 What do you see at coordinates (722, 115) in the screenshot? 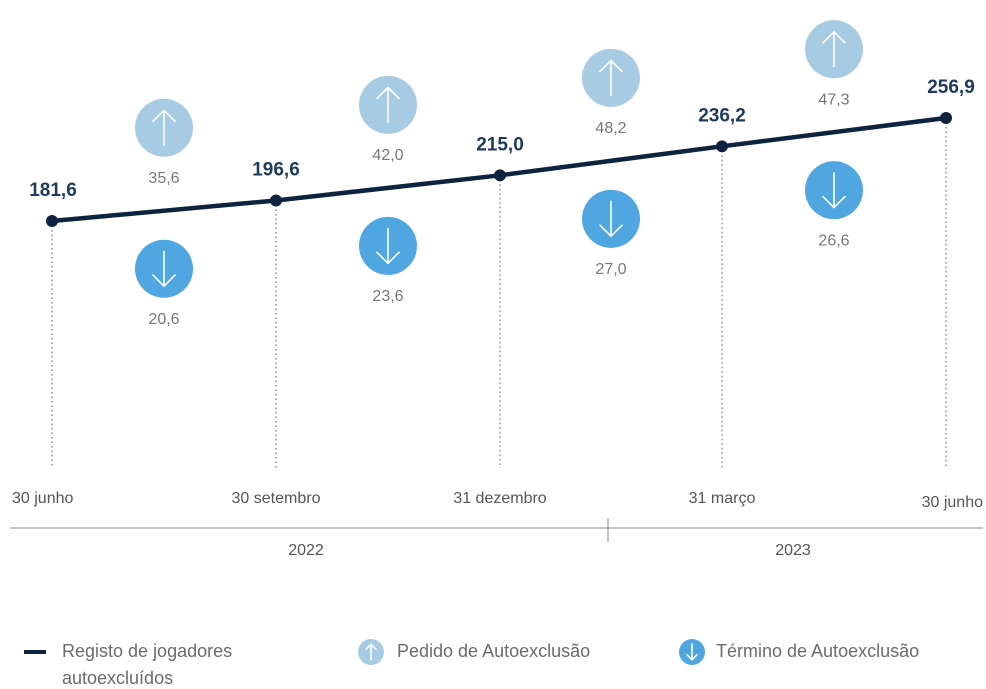
I see `value-label: 236,2` at bounding box center [722, 115].